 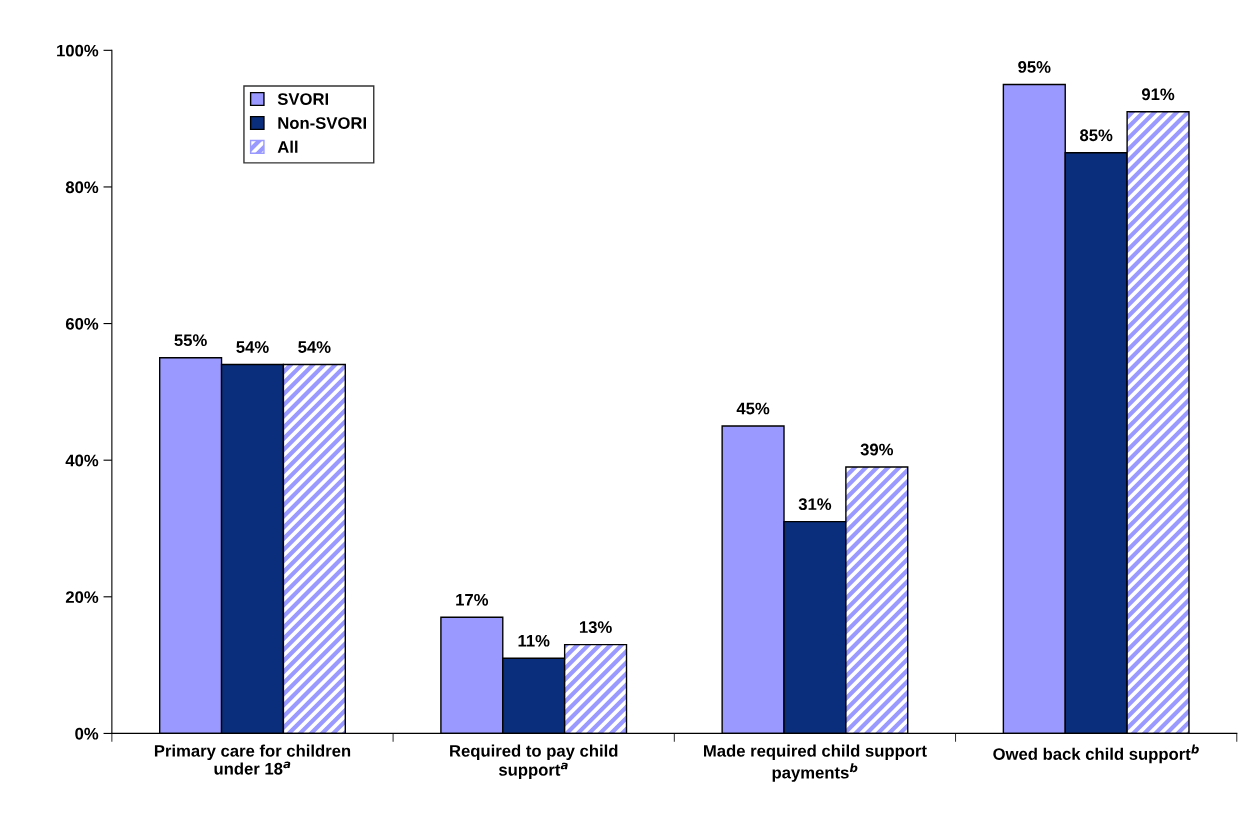 What do you see at coordinates (472, 599) in the screenshot?
I see `data-label: 17%` at bounding box center [472, 599].